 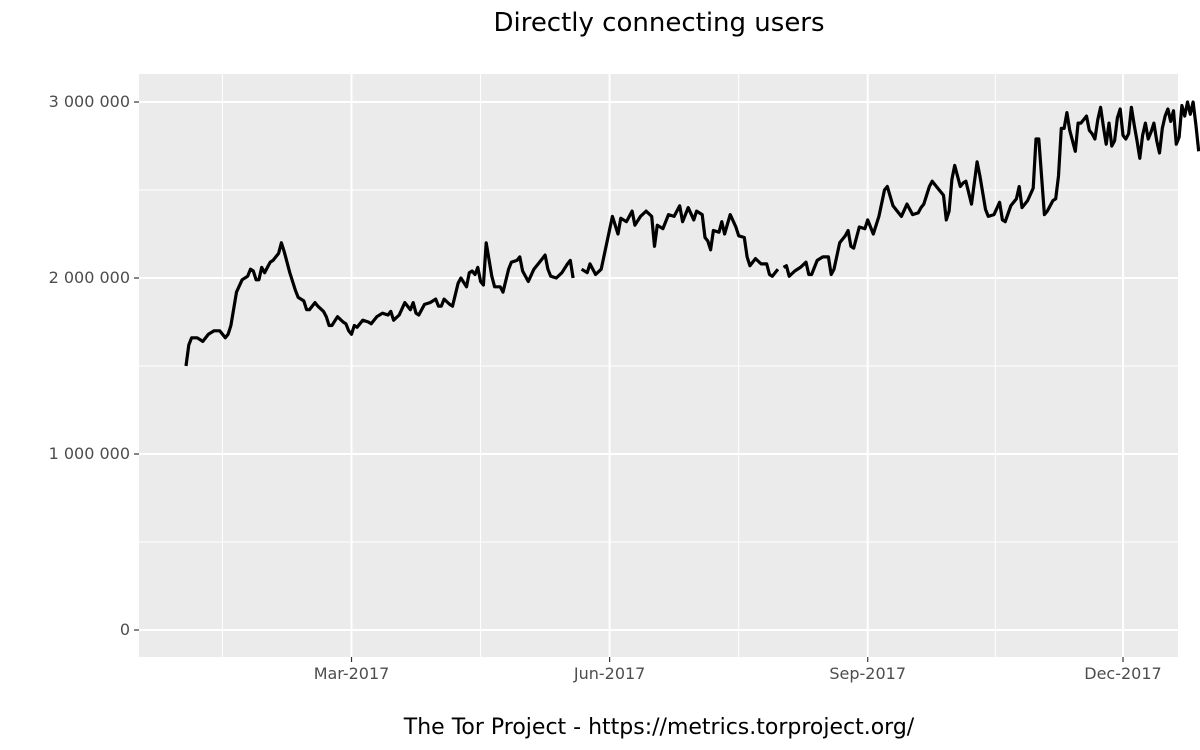 What do you see at coordinates (125, 629) in the screenshot?
I see `y-tick-label: 0` at bounding box center [125, 629].